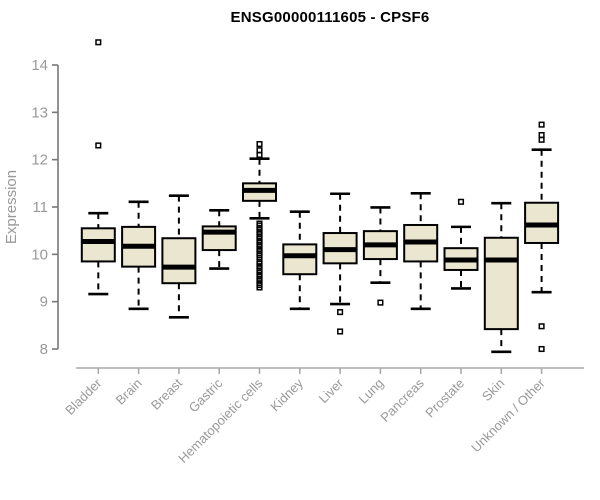 Image resolution: width=600 pixels, height=500 pixels. What do you see at coordinates (44, 349) in the screenshot?
I see `y-tick-label: 8` at bounding box center [44, 349].